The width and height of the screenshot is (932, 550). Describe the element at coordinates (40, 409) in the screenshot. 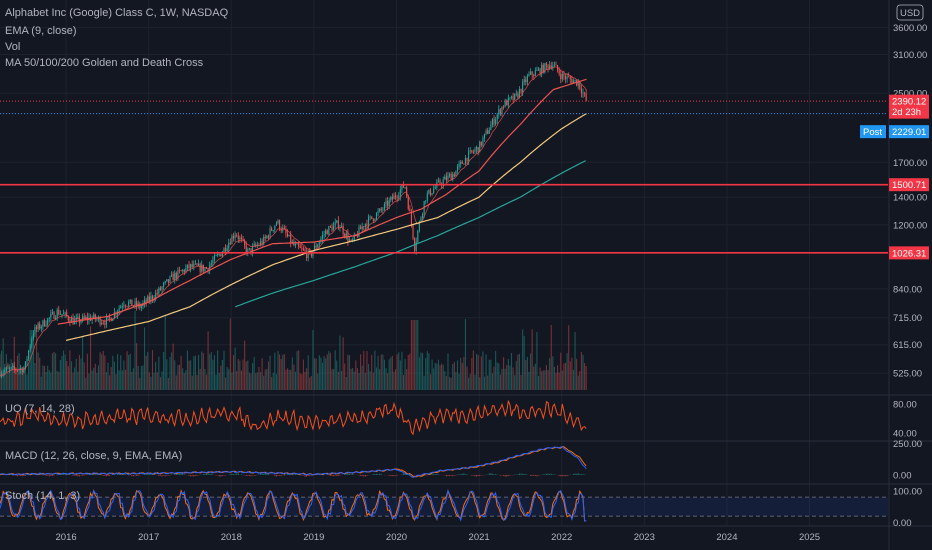

I see `uo-legend: UO (7, 14, 28)` at that location.